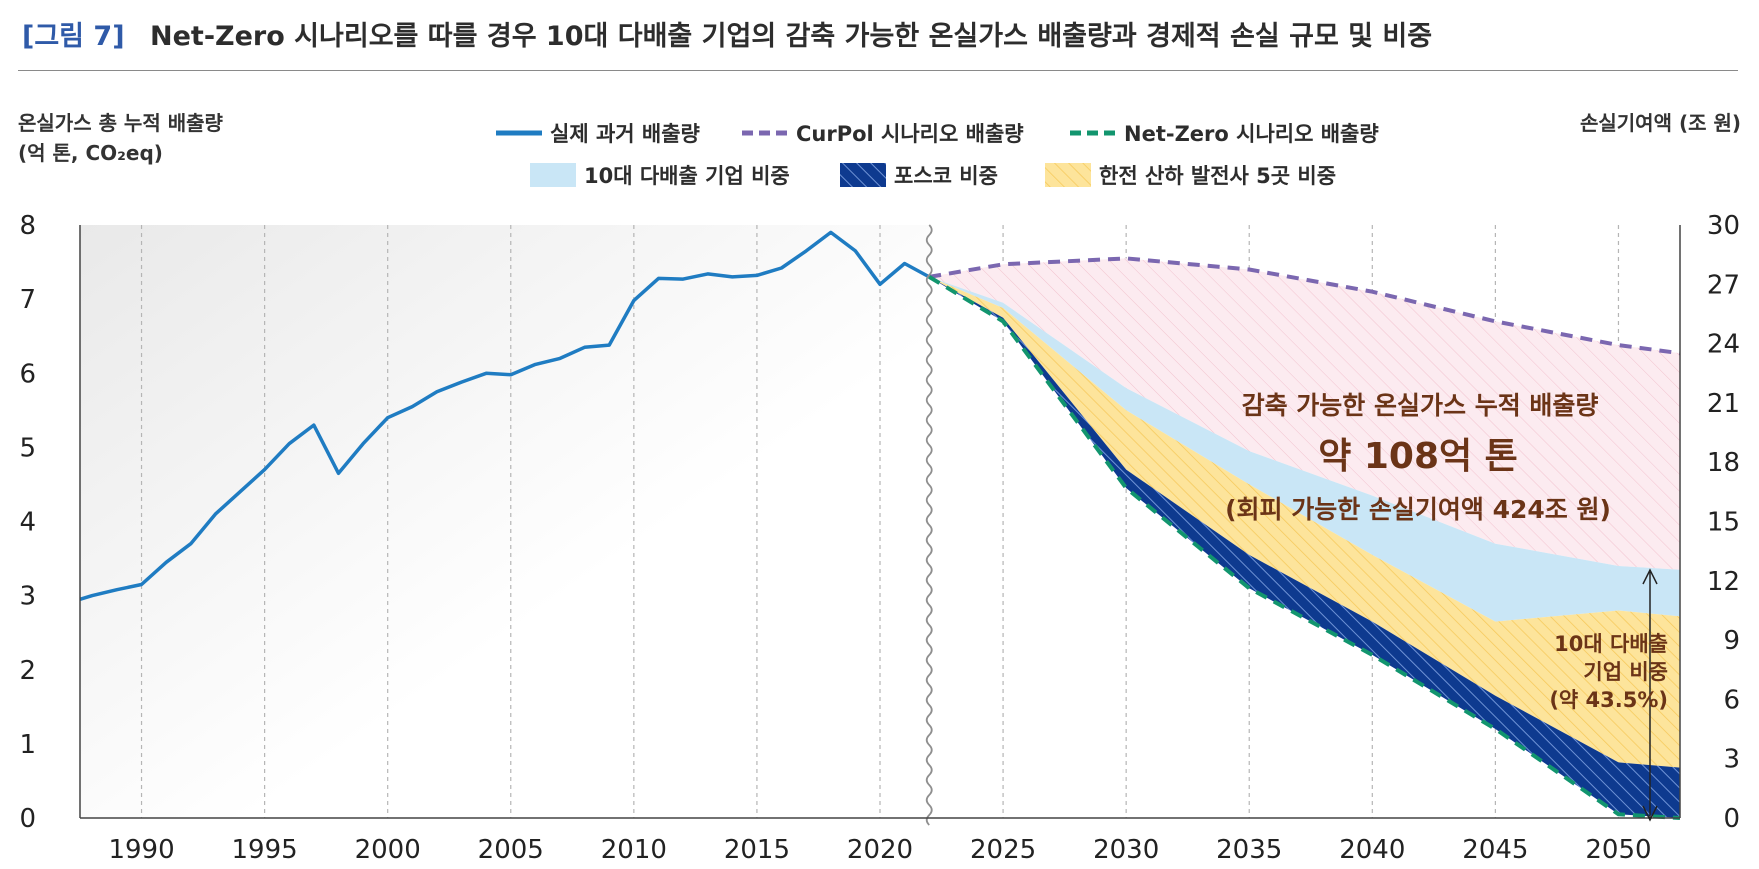 This screenshot has height=869, width=1759. Describe the element at coordinates (1249, 850) in the screenshot. I see `x-tick-2035: 2035` at that location.